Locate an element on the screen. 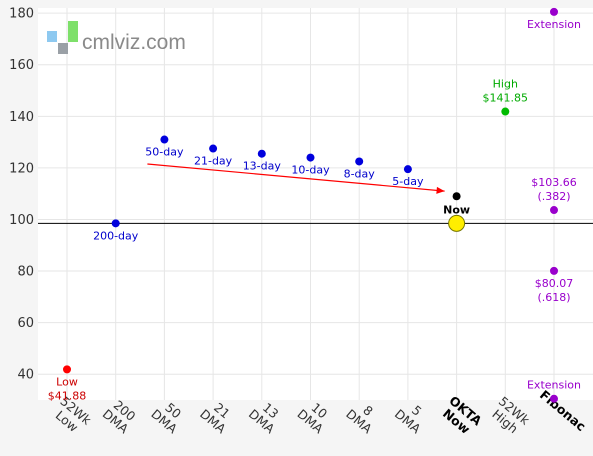 This screenshot has height=456, width=593. arrow-head is located at coordinates (440, 190).